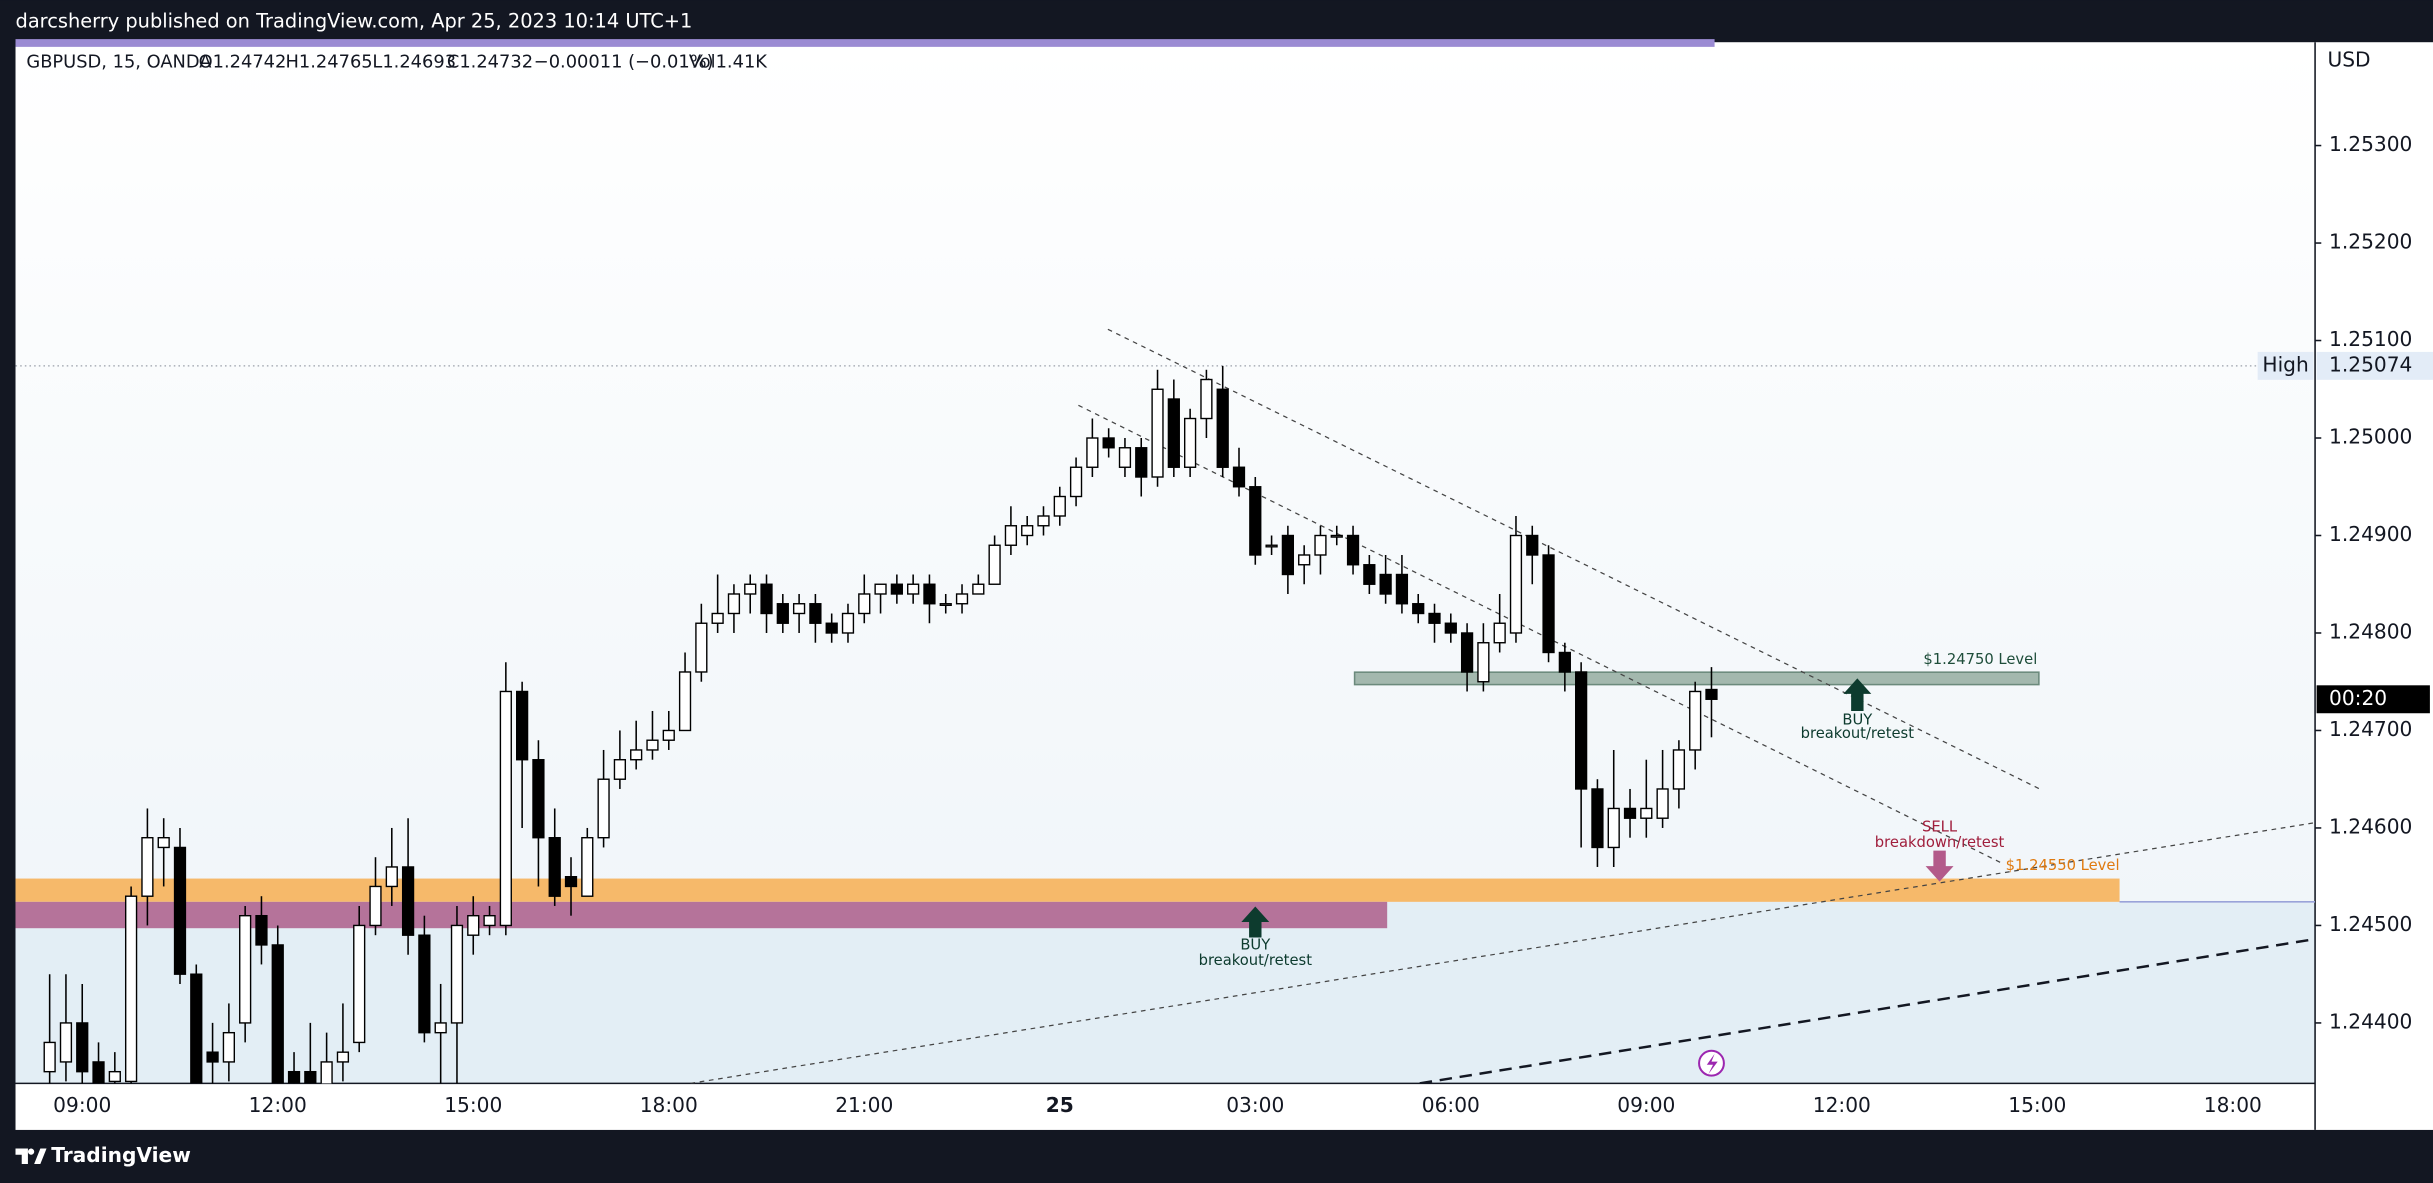 The height and width of the screenshot is (1183, 2433). What do you see at coordinates (2370, 364) in the screenshot?
I see `high-price: 1.25074` at bounding box center [2370, 364].